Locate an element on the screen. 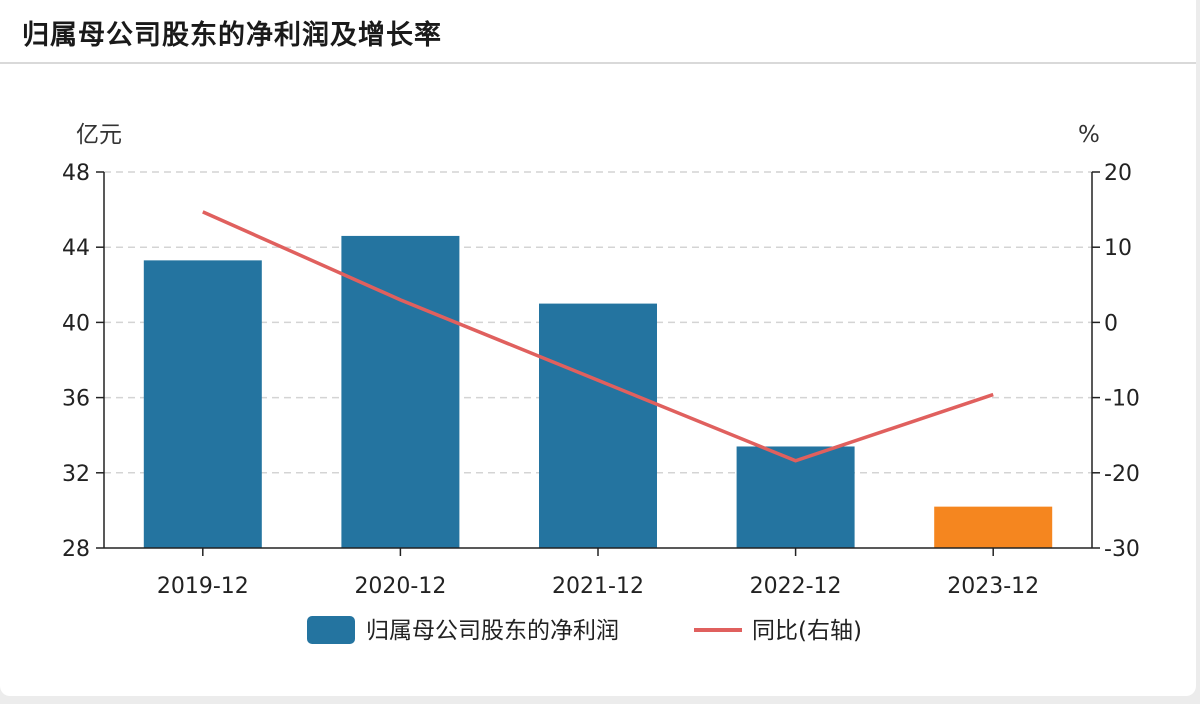 The width and height of the screenshot is (1200, 704). legend: 归属母公司股东的净利润 同比(右轴) is located at coordinates (584, 630).